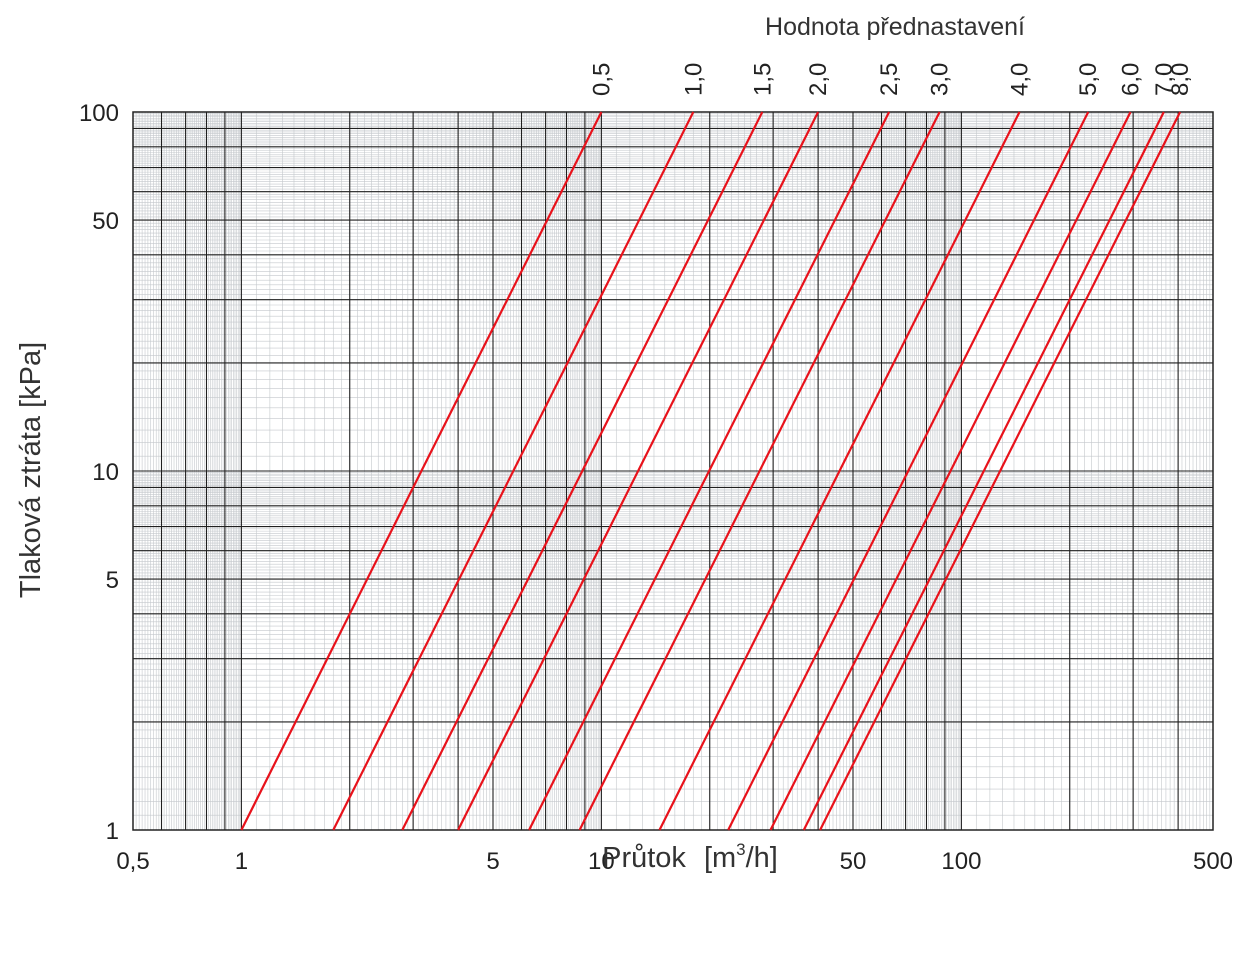 This screenshot has width=1243, height=958. I want to click on series-label-1-5: 1,5, so click(762, 79).